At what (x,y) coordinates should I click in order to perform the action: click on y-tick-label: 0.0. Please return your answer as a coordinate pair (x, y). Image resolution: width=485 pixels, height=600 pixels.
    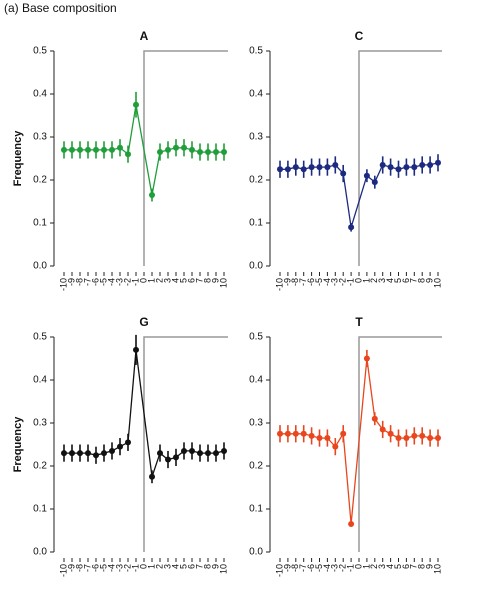
    Looking at the image, I should click on (256, 266).